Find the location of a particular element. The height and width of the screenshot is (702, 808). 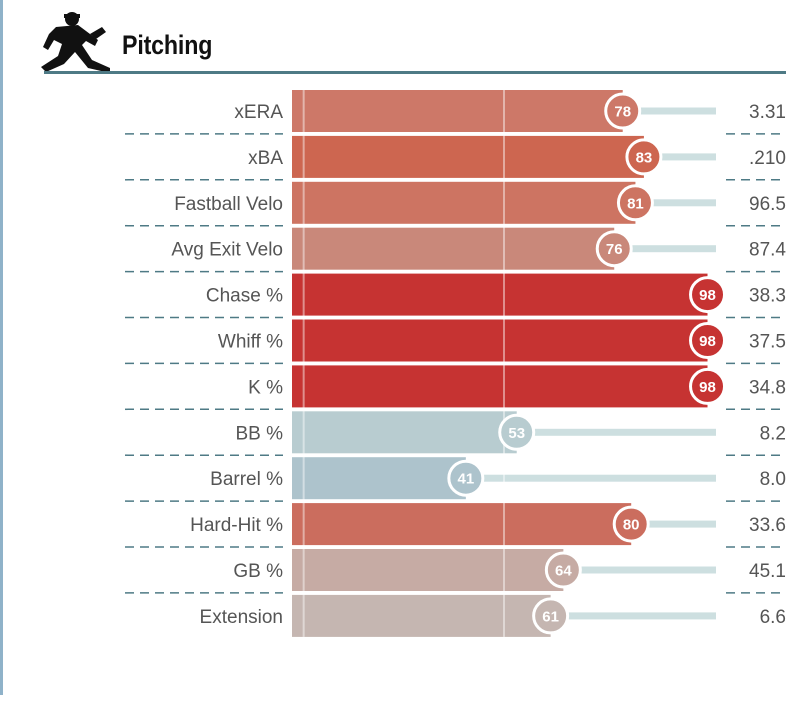

value-label: .210 is located at coordinates (767, 158).